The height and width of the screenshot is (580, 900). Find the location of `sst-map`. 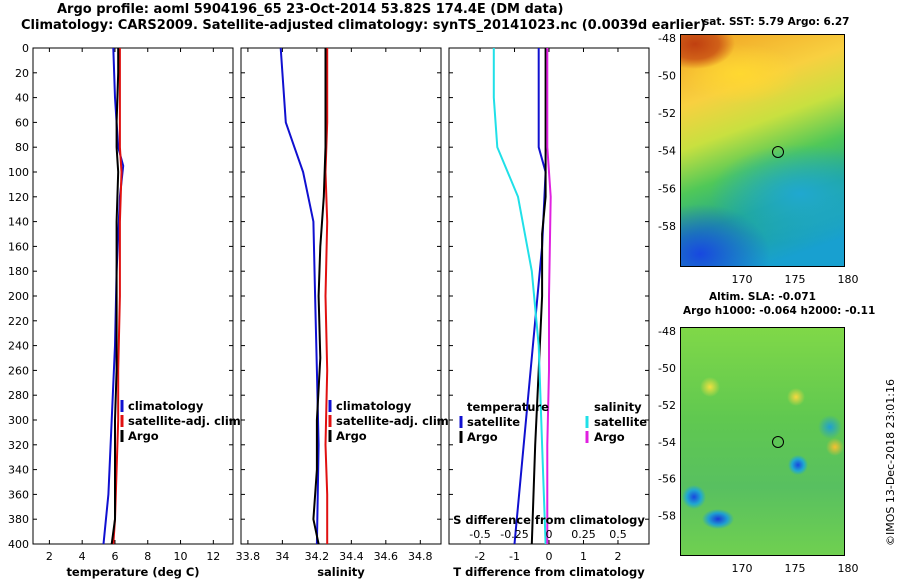

sst-map is located at coordinates (762, 150).